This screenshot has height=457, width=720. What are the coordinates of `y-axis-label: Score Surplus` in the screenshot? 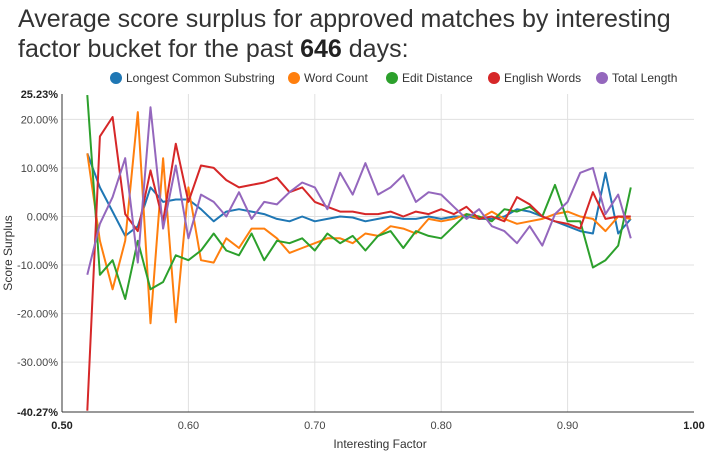 It's located at (8, 252).